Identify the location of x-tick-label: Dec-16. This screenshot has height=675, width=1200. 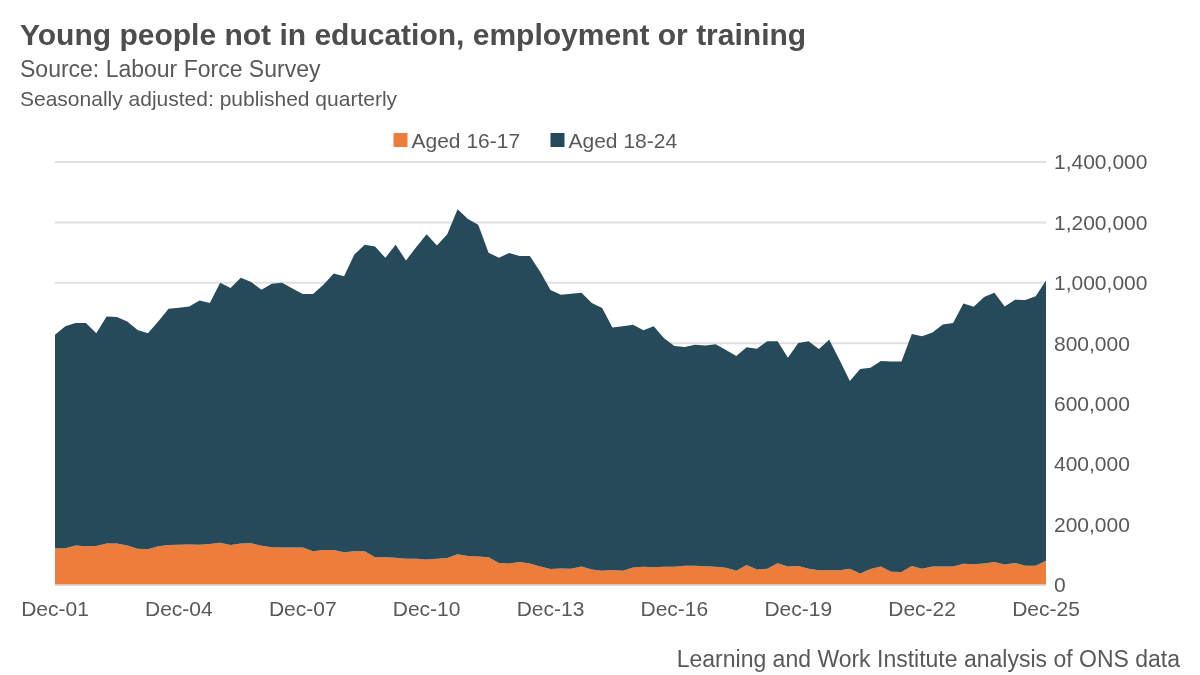
(674, 608).